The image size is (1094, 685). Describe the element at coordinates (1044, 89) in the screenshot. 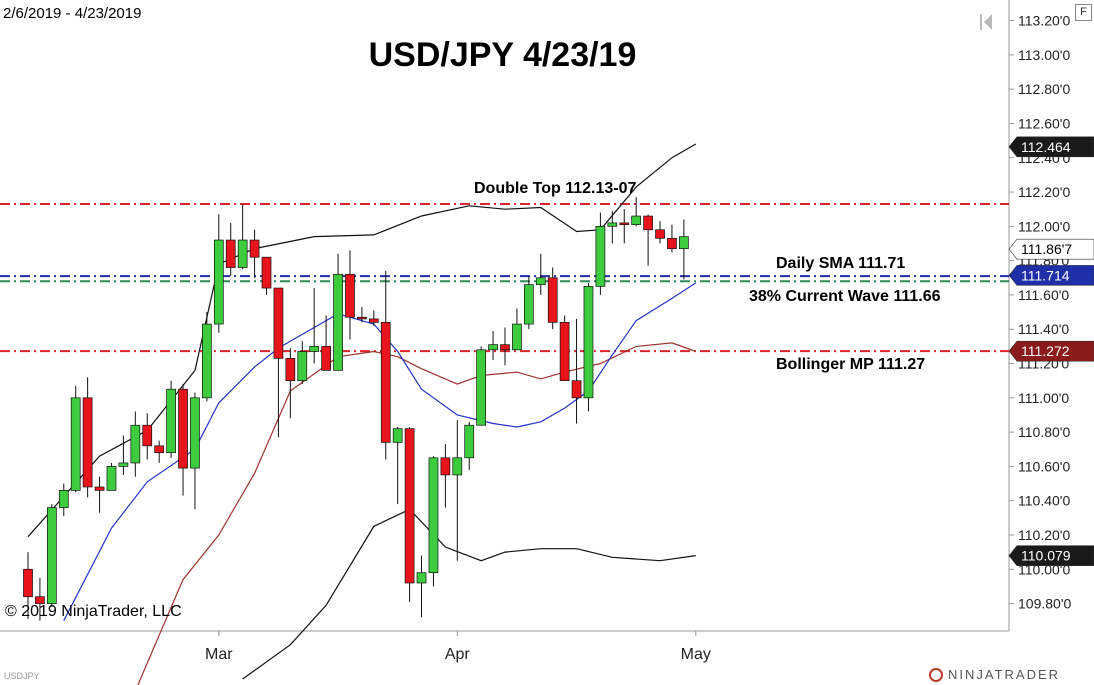

I see `y-tick-label: 112.80'0` at that location.